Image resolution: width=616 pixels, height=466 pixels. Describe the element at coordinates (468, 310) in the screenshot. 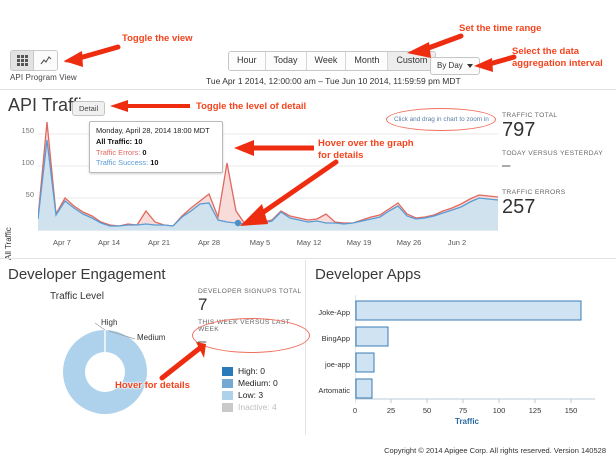

I see `bar-joke-app` at that location.